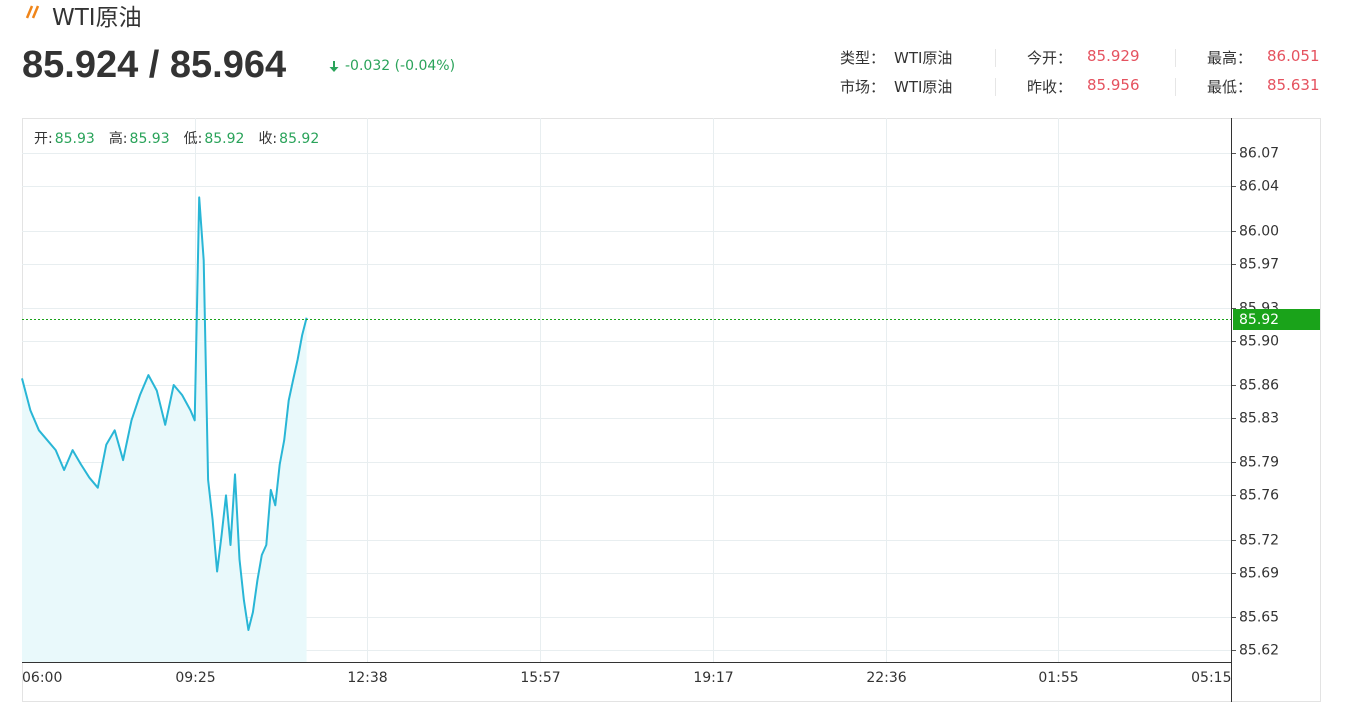 The image size is (1358, 713). I want to click on info-value: 85.929, so click(1113, 56).